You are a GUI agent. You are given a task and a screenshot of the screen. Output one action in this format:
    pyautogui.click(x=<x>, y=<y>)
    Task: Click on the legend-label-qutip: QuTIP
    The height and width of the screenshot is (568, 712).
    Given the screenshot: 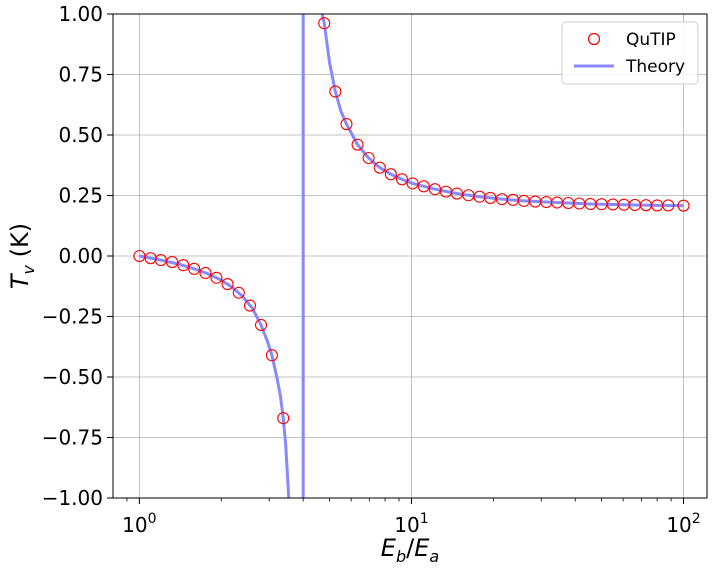 What is the action you would take?
    pyautogui.click(x=651, y=40)
    